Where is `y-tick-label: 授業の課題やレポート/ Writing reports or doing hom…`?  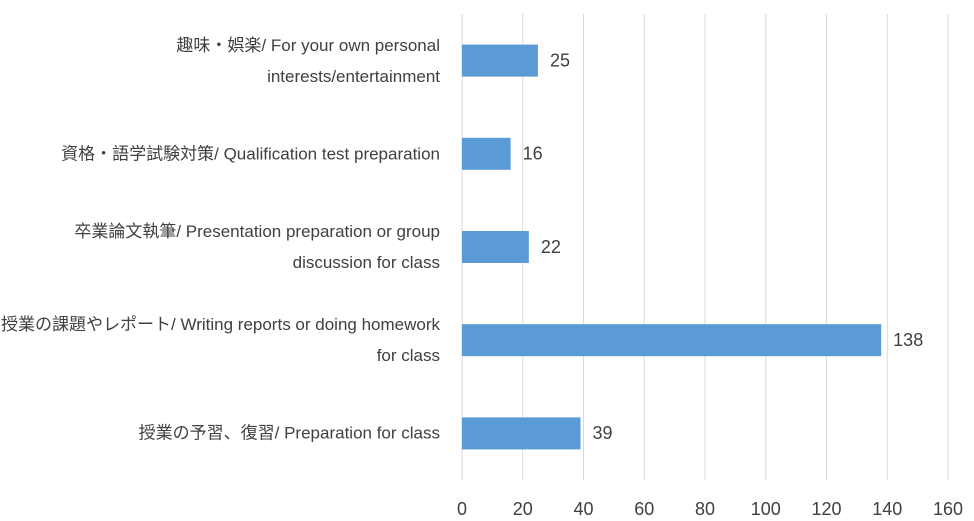
y-tick-label: 授業の課題やレポート/ Writing reports or doing hom… is located at coordinates (220, 340).